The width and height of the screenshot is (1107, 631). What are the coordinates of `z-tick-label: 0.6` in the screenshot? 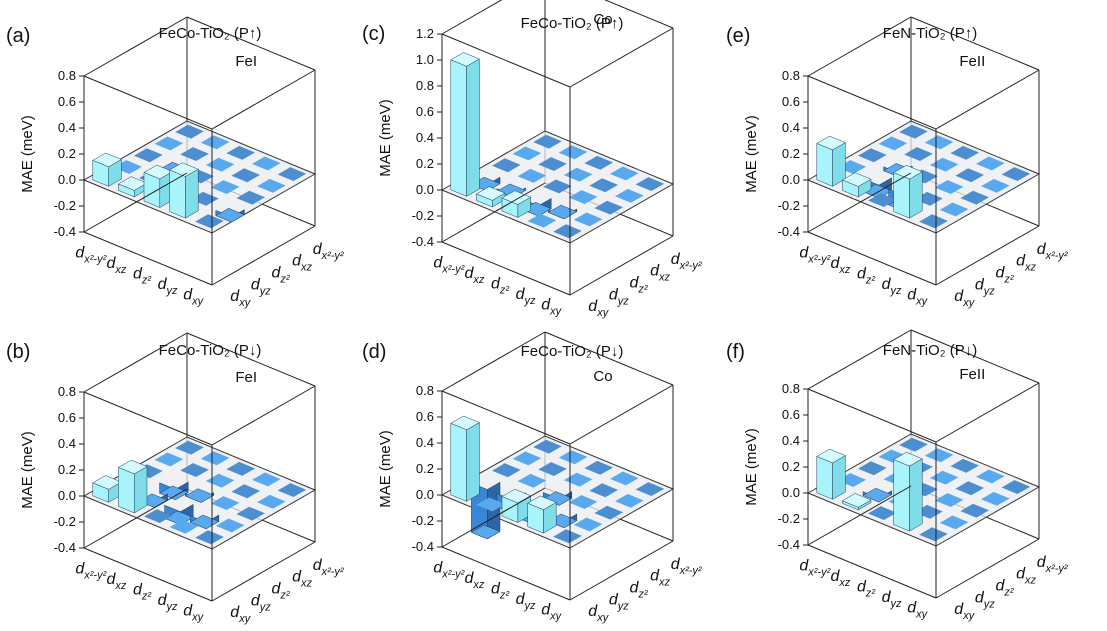 It's located at (425, 416).